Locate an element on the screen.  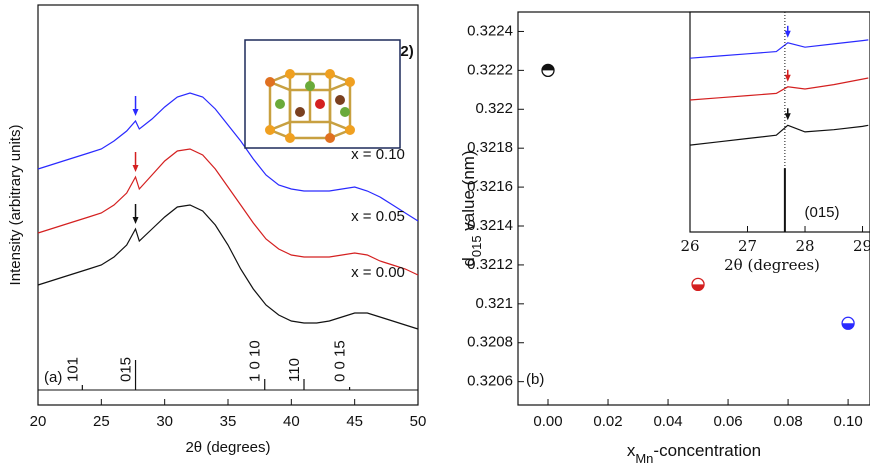
y-tick-label: 0.3218 is located at coordinates (490, 147).